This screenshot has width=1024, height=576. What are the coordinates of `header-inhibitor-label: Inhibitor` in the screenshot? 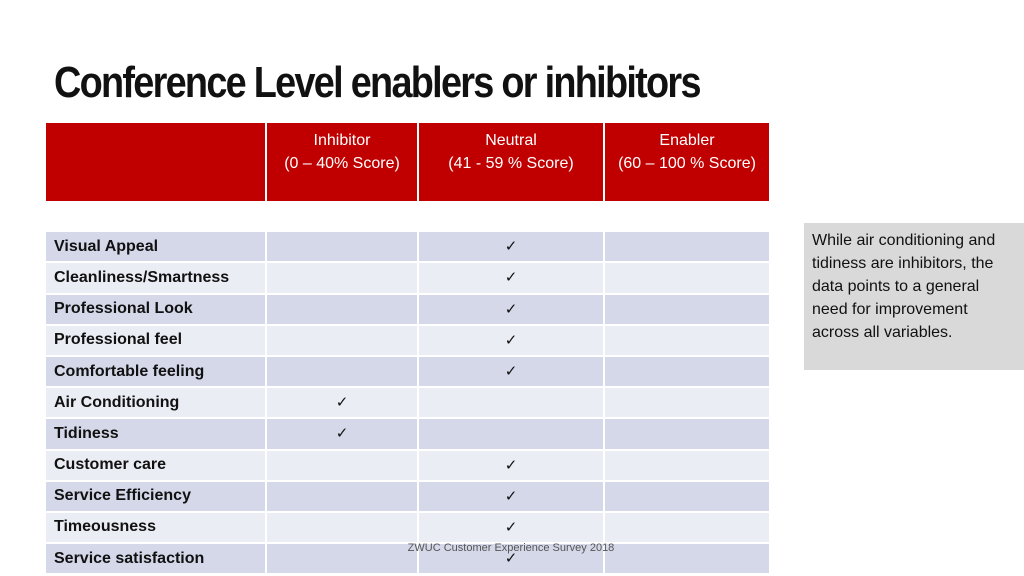 It's located at (342, 140).